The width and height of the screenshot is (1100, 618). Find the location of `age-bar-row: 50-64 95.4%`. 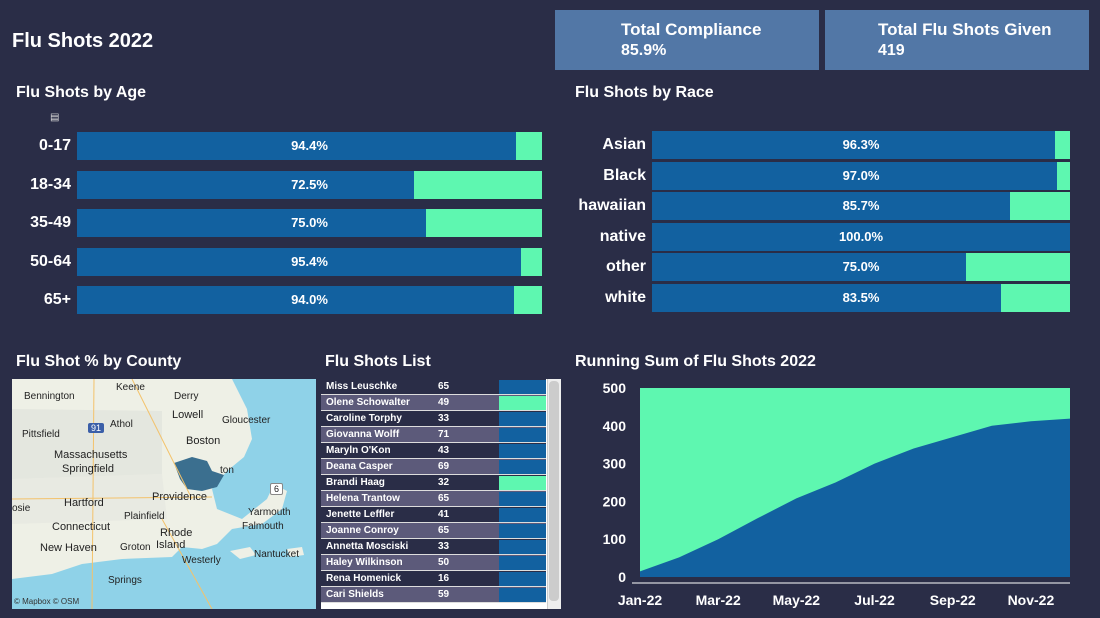

age-bar-row: 50-64 95.4% is located at coordinates (286, 261).